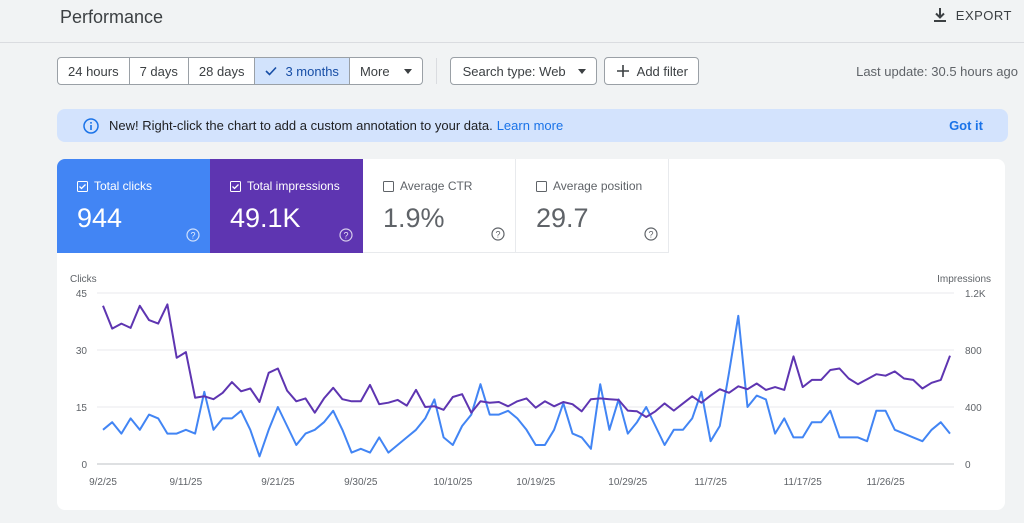 The height and width of the screenshot is (523, 1024). I want to click on range-28-days: 28 days, so click(222, 71).